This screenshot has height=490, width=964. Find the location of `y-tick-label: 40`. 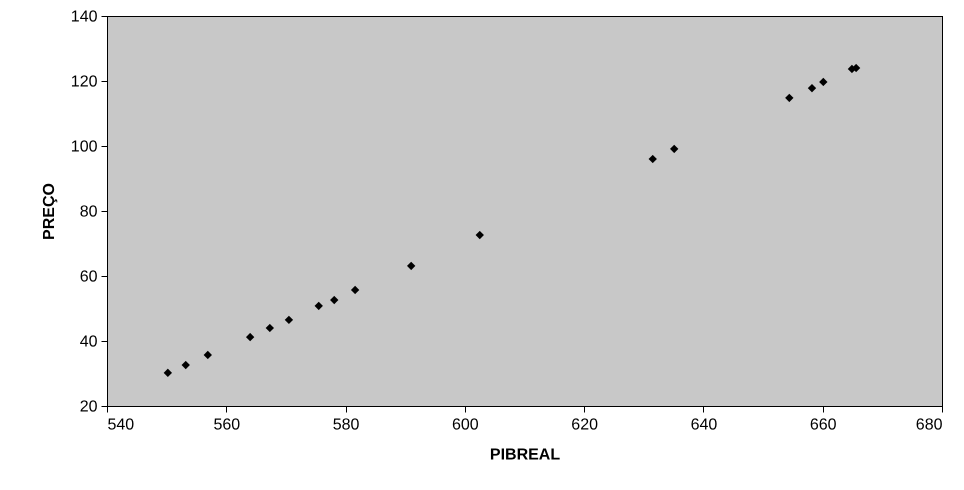

y-tick-label: 40 is located at coordinates (89, 342).